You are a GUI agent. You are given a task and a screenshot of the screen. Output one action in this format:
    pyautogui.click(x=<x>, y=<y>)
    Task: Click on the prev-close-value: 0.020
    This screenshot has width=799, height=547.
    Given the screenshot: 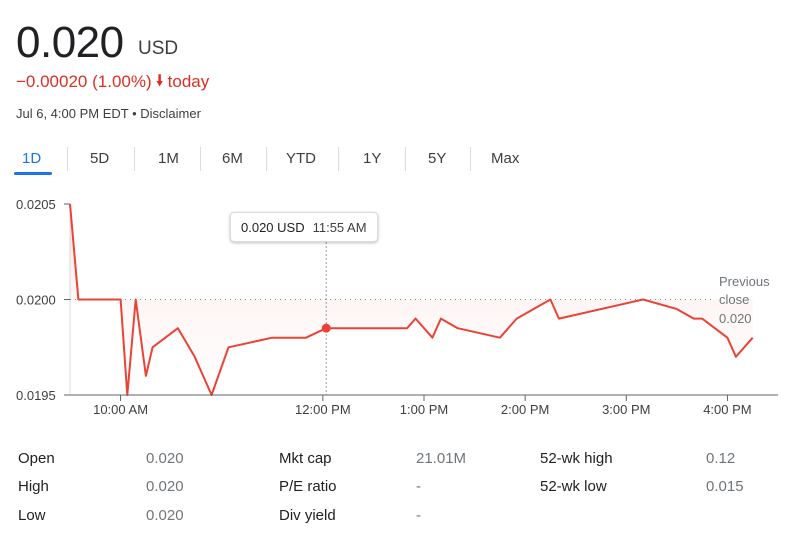 What is the action you would take?
    pyautogui.click(x=735, y=318)
    